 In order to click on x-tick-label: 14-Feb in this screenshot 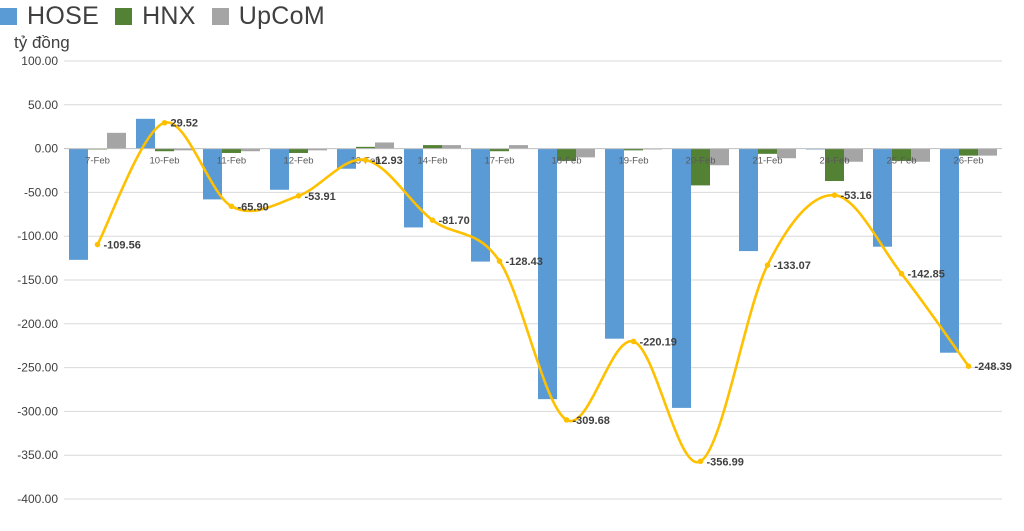, I will do `click(432, 161)`.